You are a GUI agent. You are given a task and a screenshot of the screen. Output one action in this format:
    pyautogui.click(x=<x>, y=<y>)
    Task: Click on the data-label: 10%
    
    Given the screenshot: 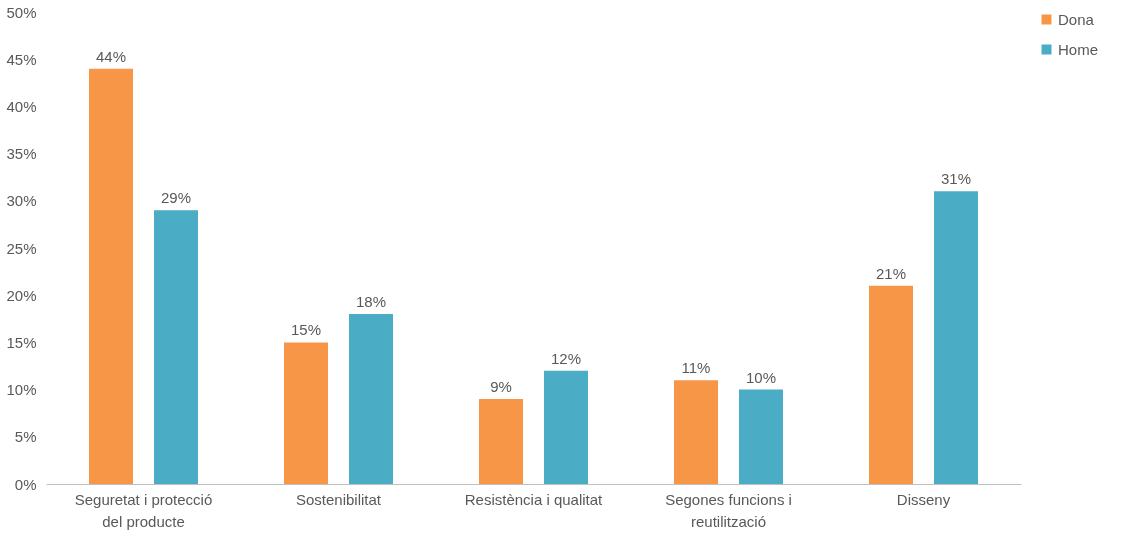 What is the action you would take?
    pyautogui.click(x=761, y=377)
    